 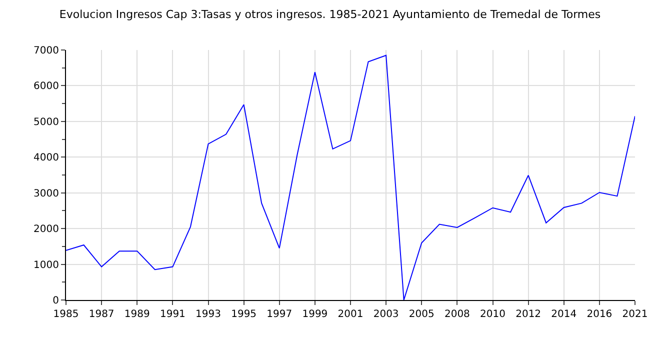 What do you see at coordinates (315, 314) in the screenshot?
I see `x-tick-label: 1999` at bounding box center [315, 314].